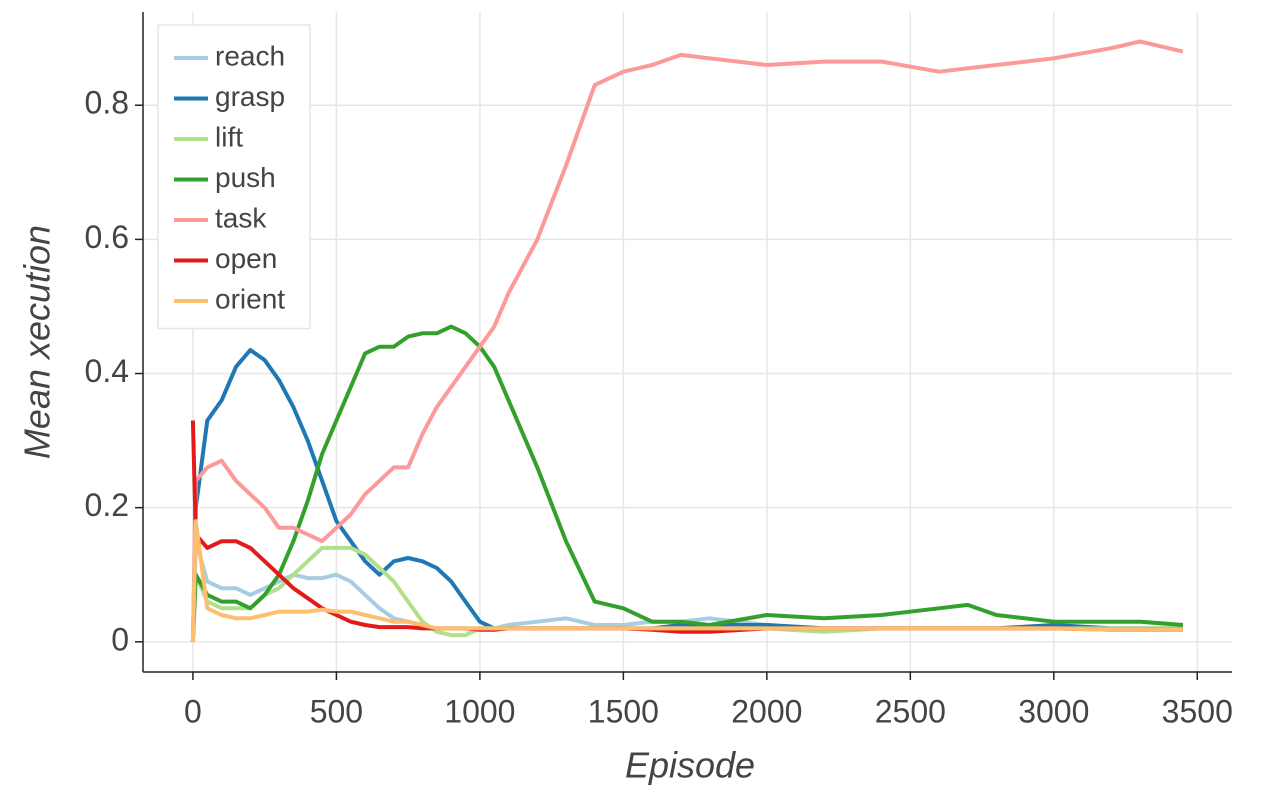  I want to click on y-tick-label: 0.2, so click(107, 505).